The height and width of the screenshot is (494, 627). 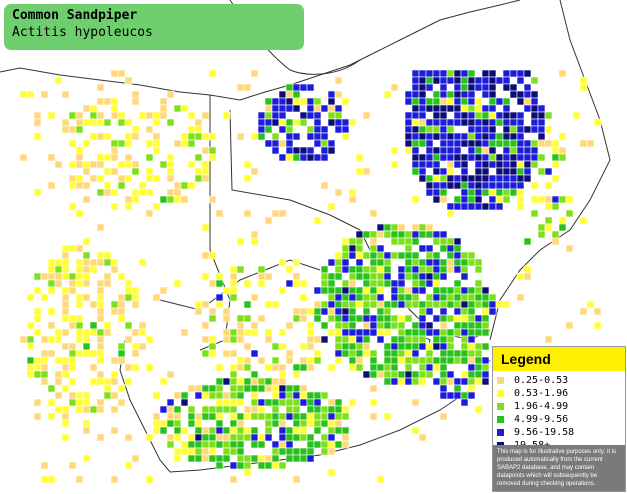 I want to click on coastline-east, so click(x=550, y=170).